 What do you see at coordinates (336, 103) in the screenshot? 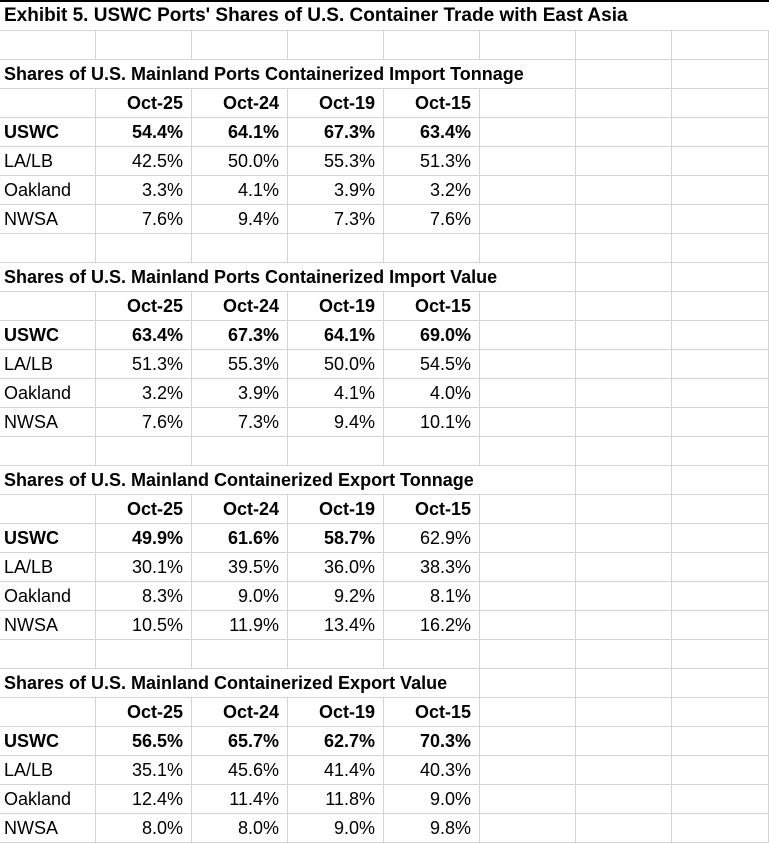
I see `column-header: Oct-19` at bounding box center [336, 103].